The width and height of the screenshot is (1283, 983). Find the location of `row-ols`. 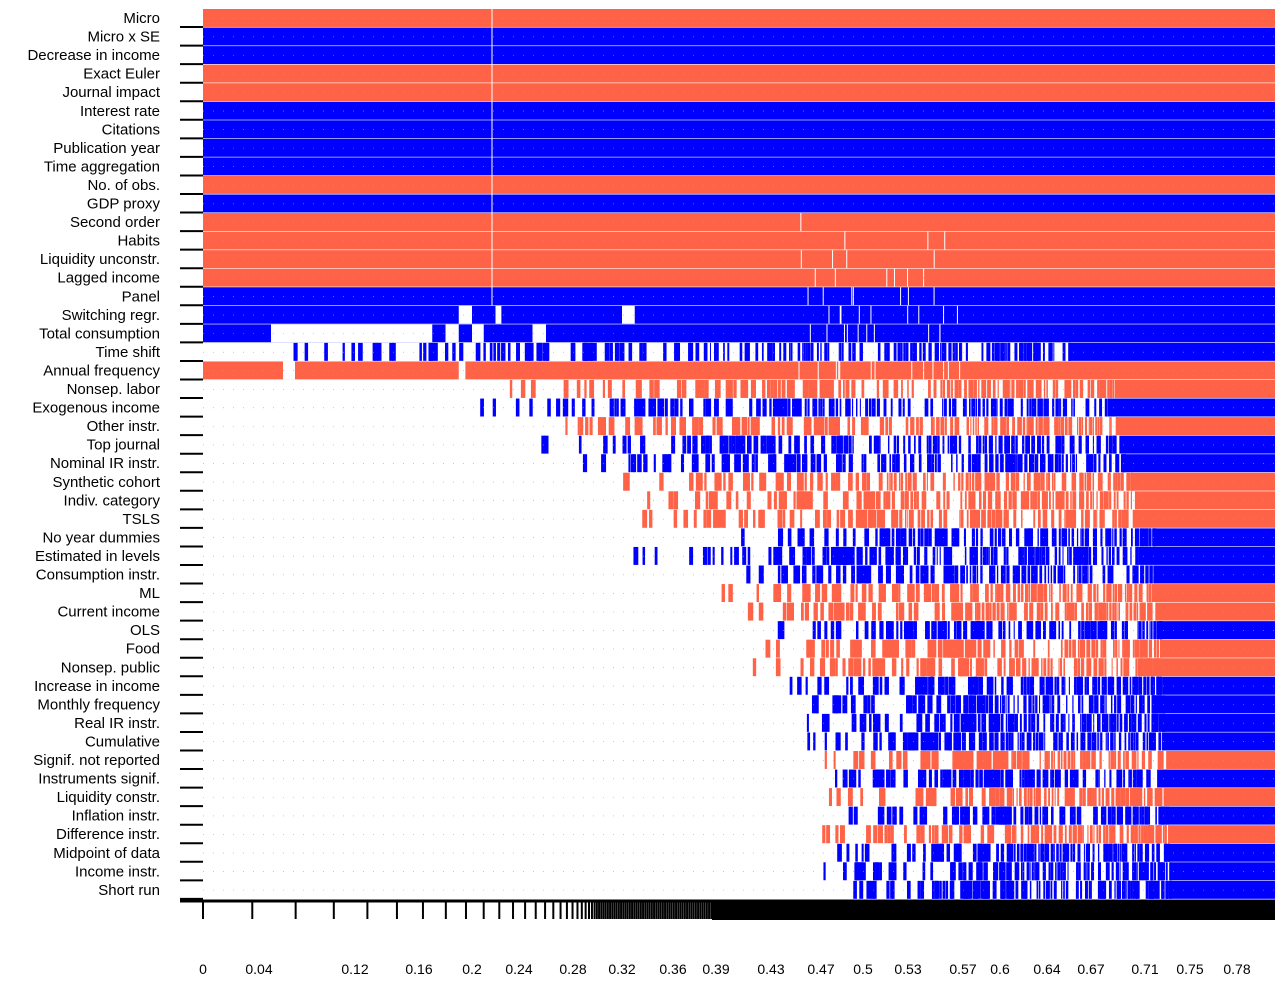

row-ols is located at coordinates (1026, 630).